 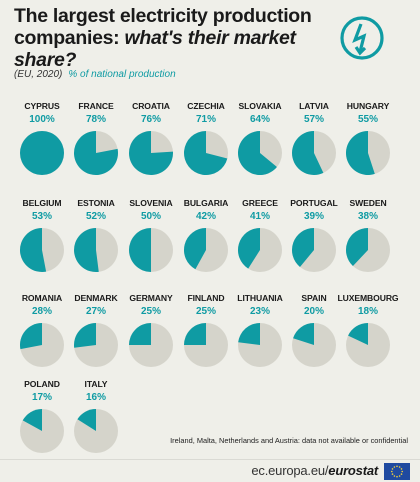 I want to click on pie-slice-slovakia, so click(x=257, y=153).